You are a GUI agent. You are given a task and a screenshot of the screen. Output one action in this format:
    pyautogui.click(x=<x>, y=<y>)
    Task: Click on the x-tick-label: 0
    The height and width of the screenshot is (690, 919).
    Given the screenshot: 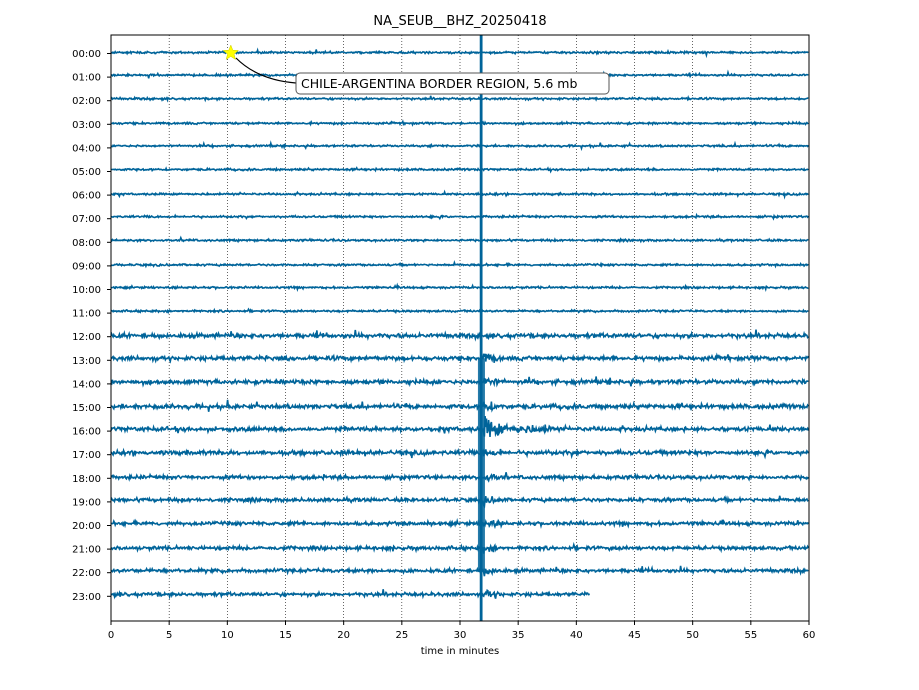 What is the action you would take?
    pyautogui.click(x=111, y=635)
    